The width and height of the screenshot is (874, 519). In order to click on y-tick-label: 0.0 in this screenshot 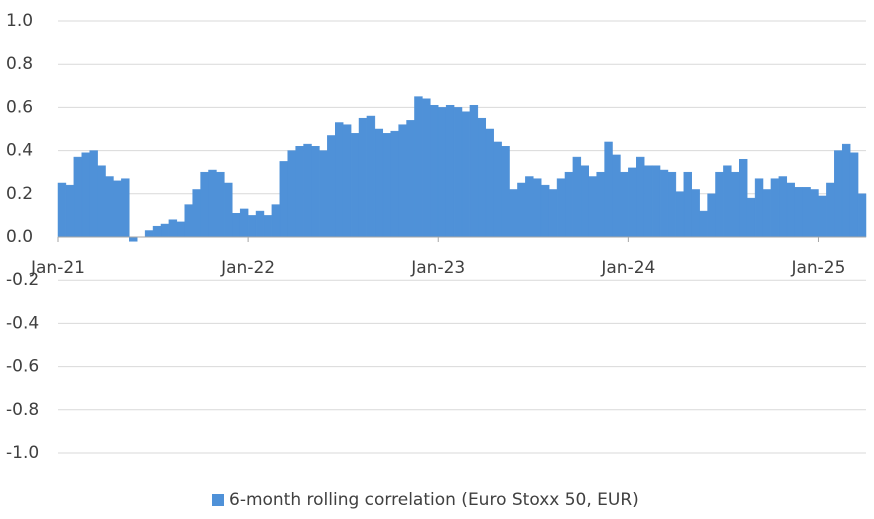, I will do `click(19, 237)`.